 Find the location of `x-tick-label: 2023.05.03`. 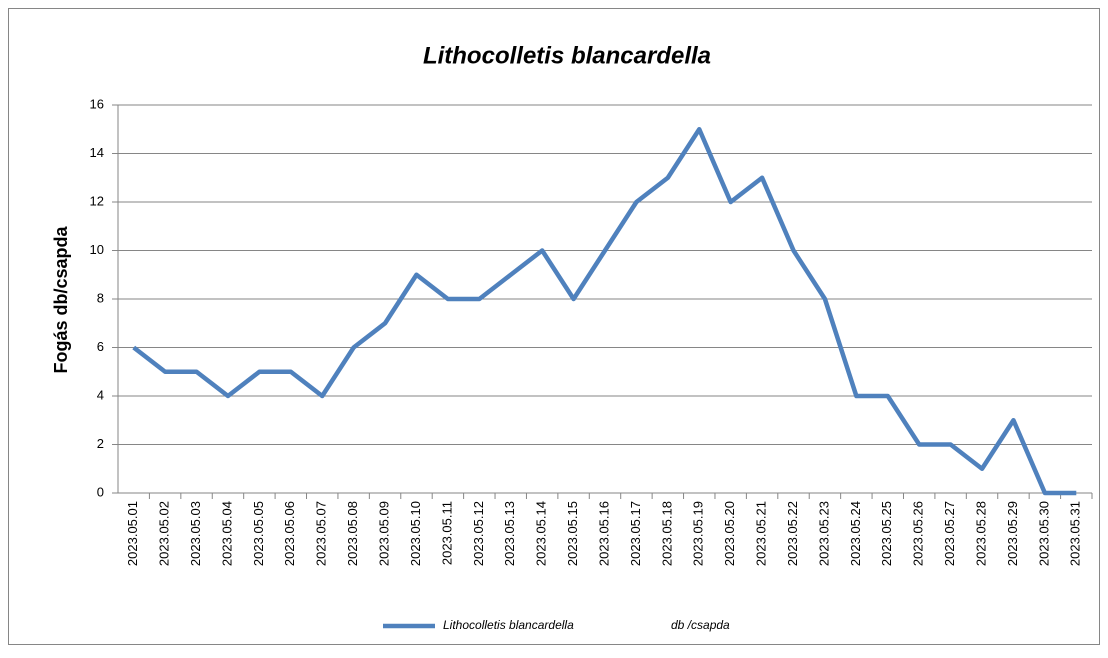

x-tick-label: 2023.05.03 is located at coordinates (195, 533).